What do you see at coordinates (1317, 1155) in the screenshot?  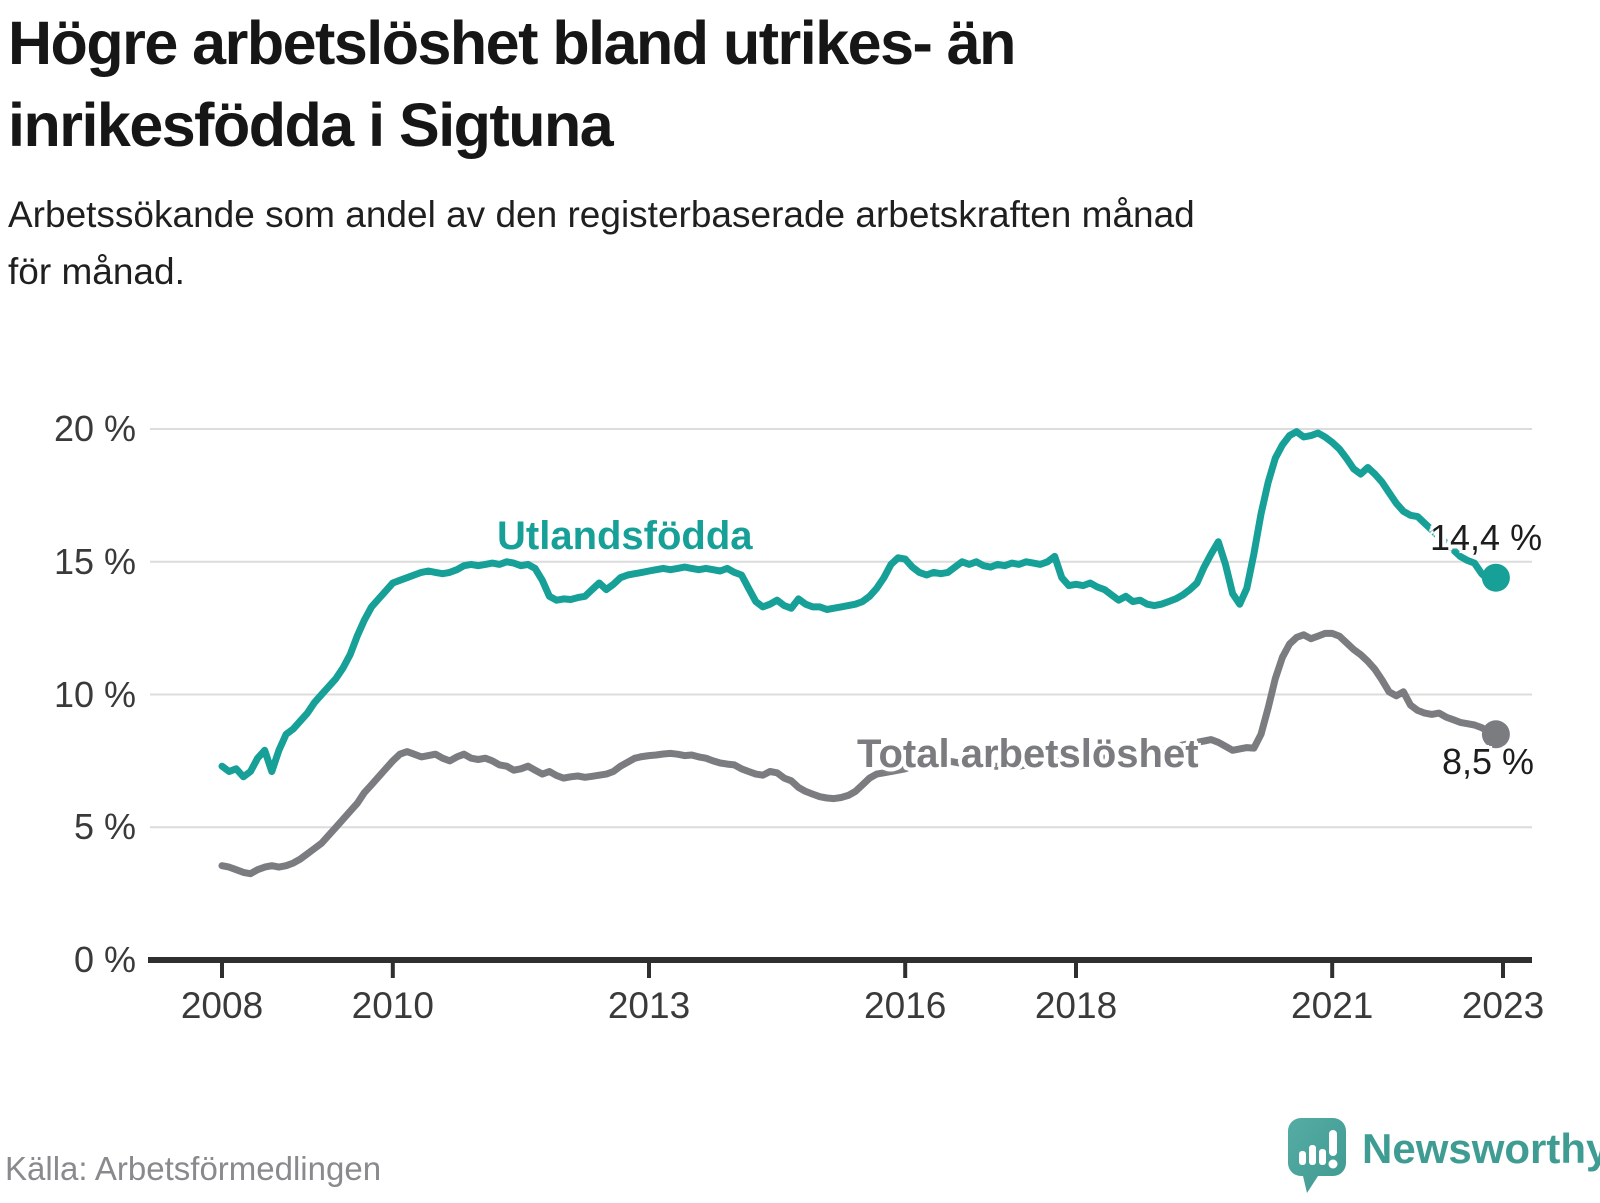 I see `newsworthy-logo-icon` at bounding box center [1317, 1155].